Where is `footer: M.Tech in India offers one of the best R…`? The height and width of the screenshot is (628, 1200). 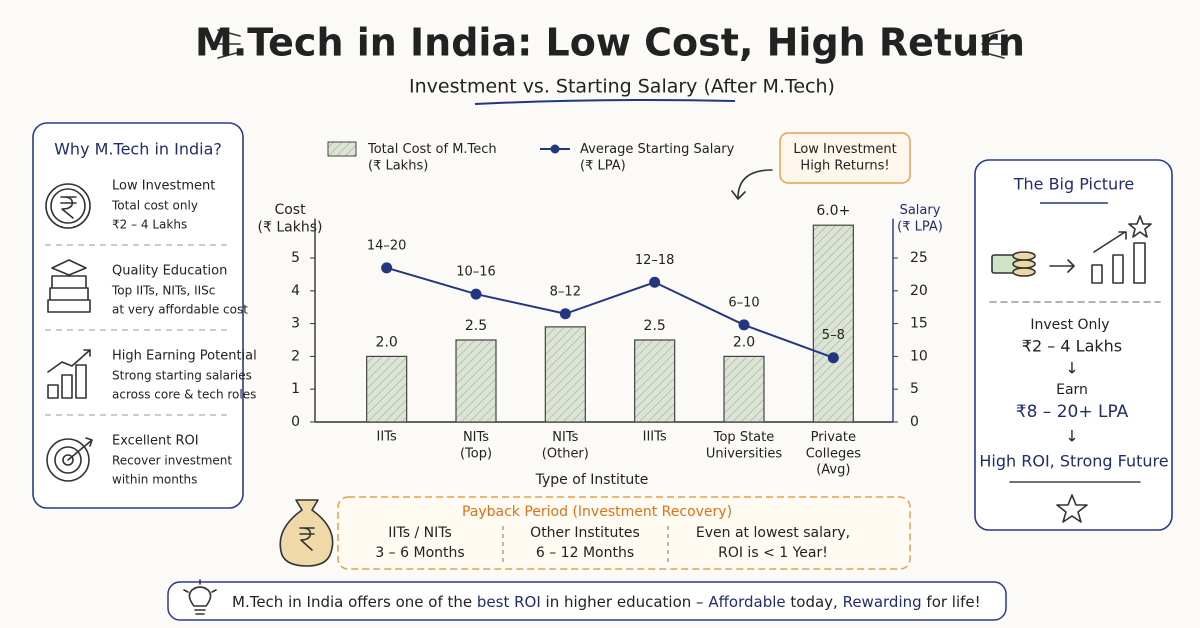 footer: M.Tech in India offers one of the best R… is located at coordinates (587, 600).